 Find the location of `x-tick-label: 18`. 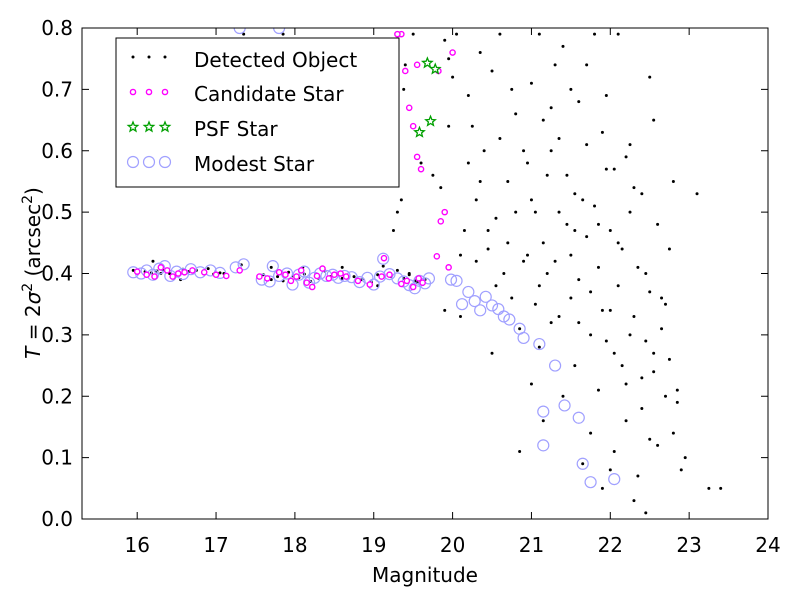

x-tick-label: 18 is located at coordinates (294, 545).